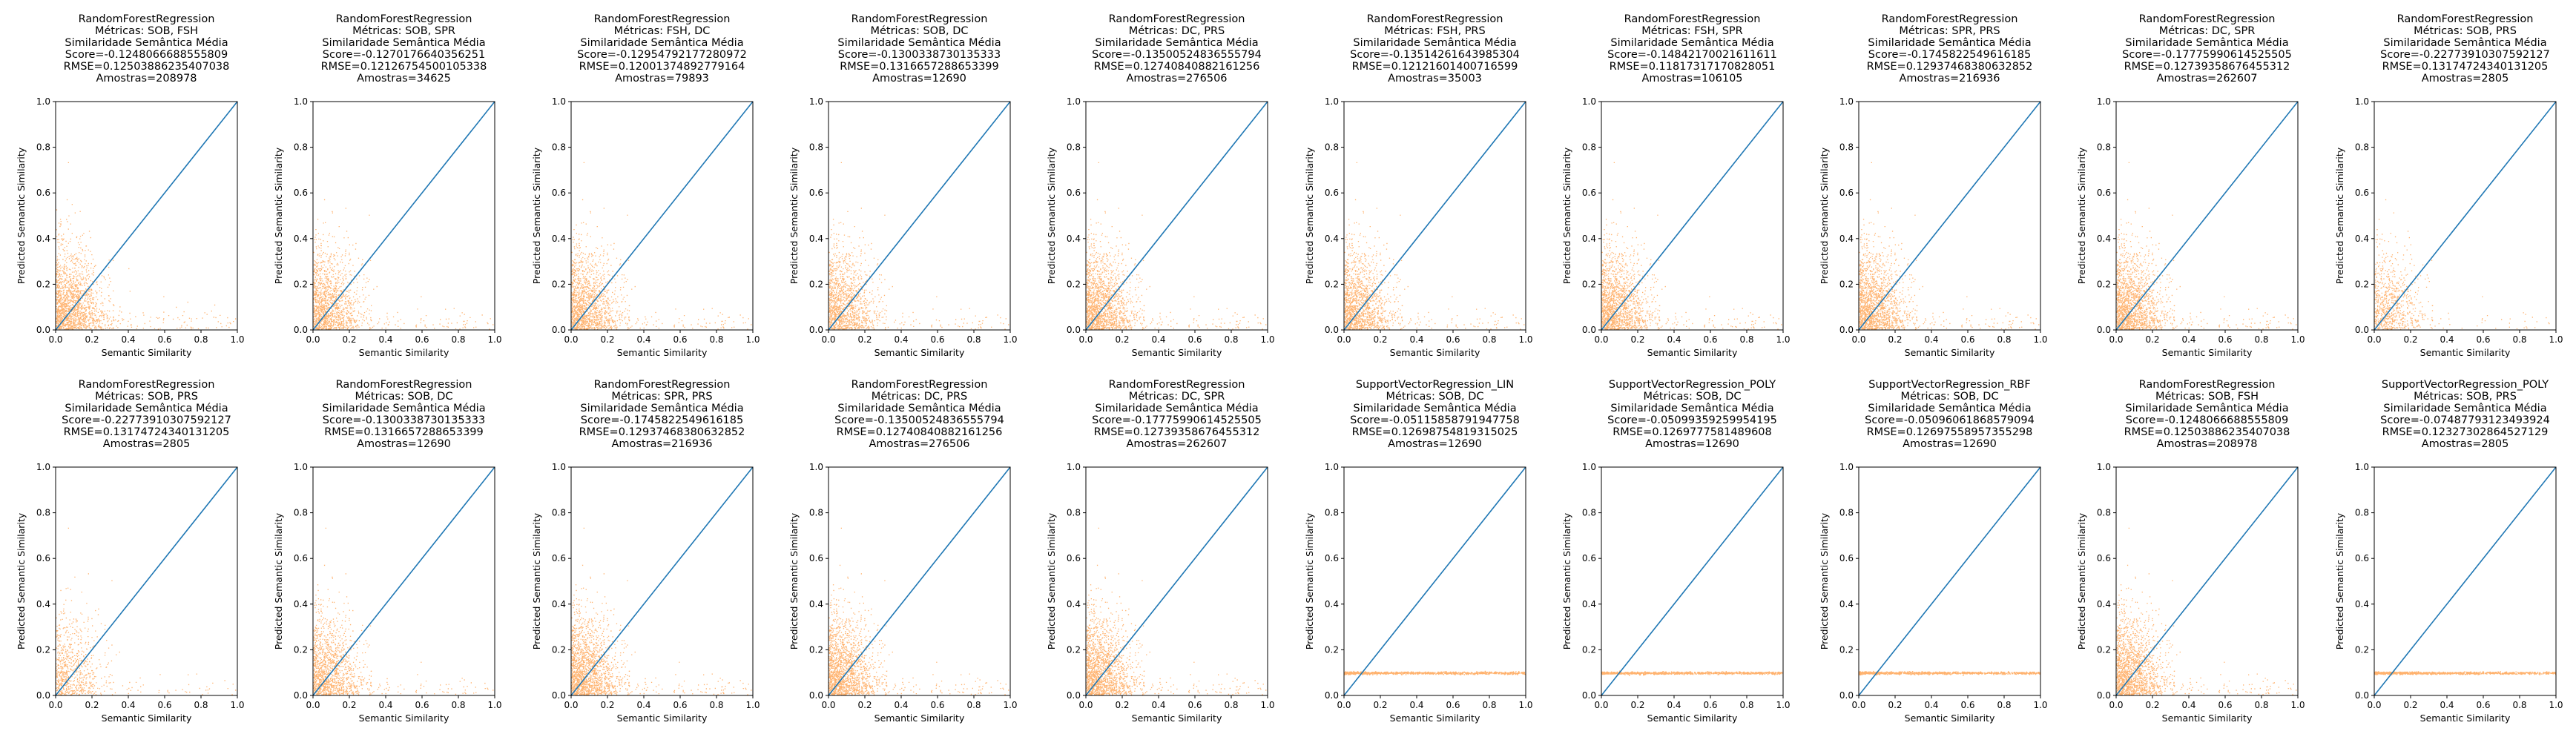 The height and width of the screenshot is (734, 2576). I want to click on chart-title-line: RMSE=0.12697558957355298, so click(1950, 432).